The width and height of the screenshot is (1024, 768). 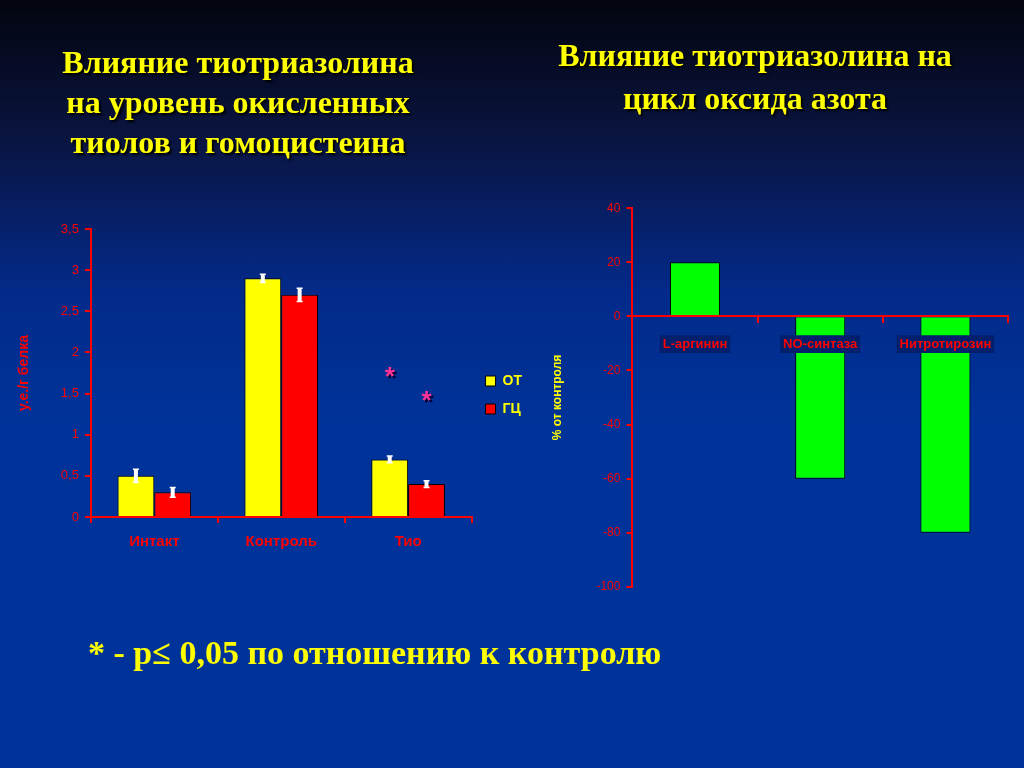 What do you see at coordinates (755, 77) in the screenshot?
I see `chart-title: Влияние тиотриазолина на цикл оксида азота` at bounding box center [755, 77].